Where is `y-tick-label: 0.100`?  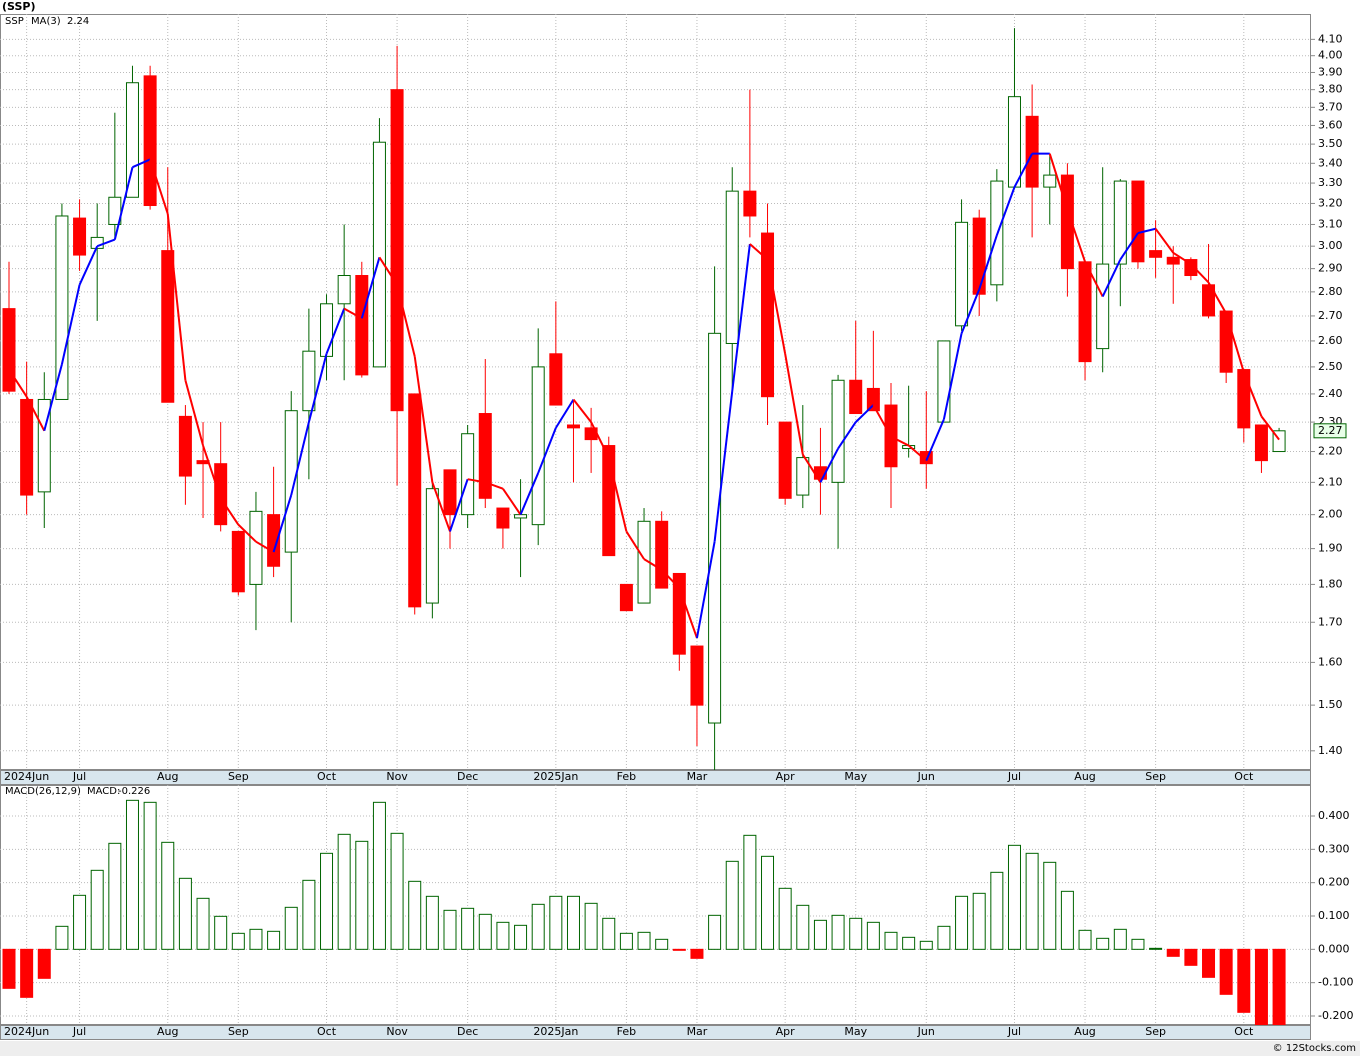
y-tick-label: 0.100 is located at coordinates (1334, 915).